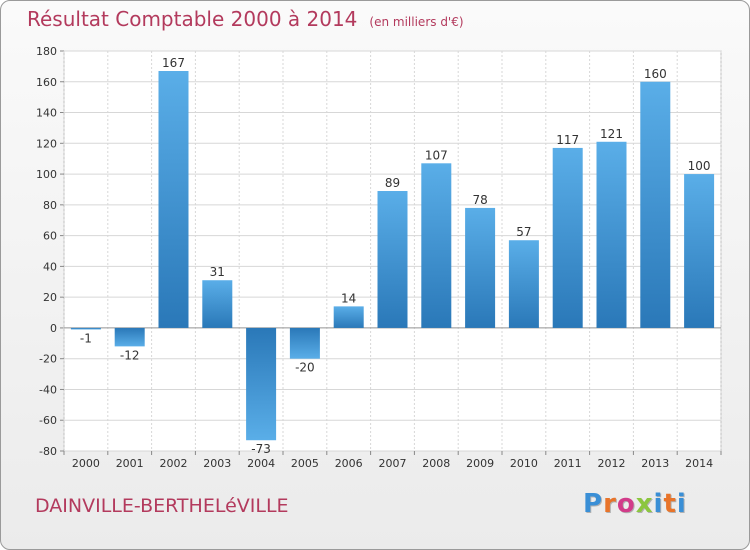 This screenshot has height=550, width=750. I want to click on value-label-2008: 107, so click(436, 155).